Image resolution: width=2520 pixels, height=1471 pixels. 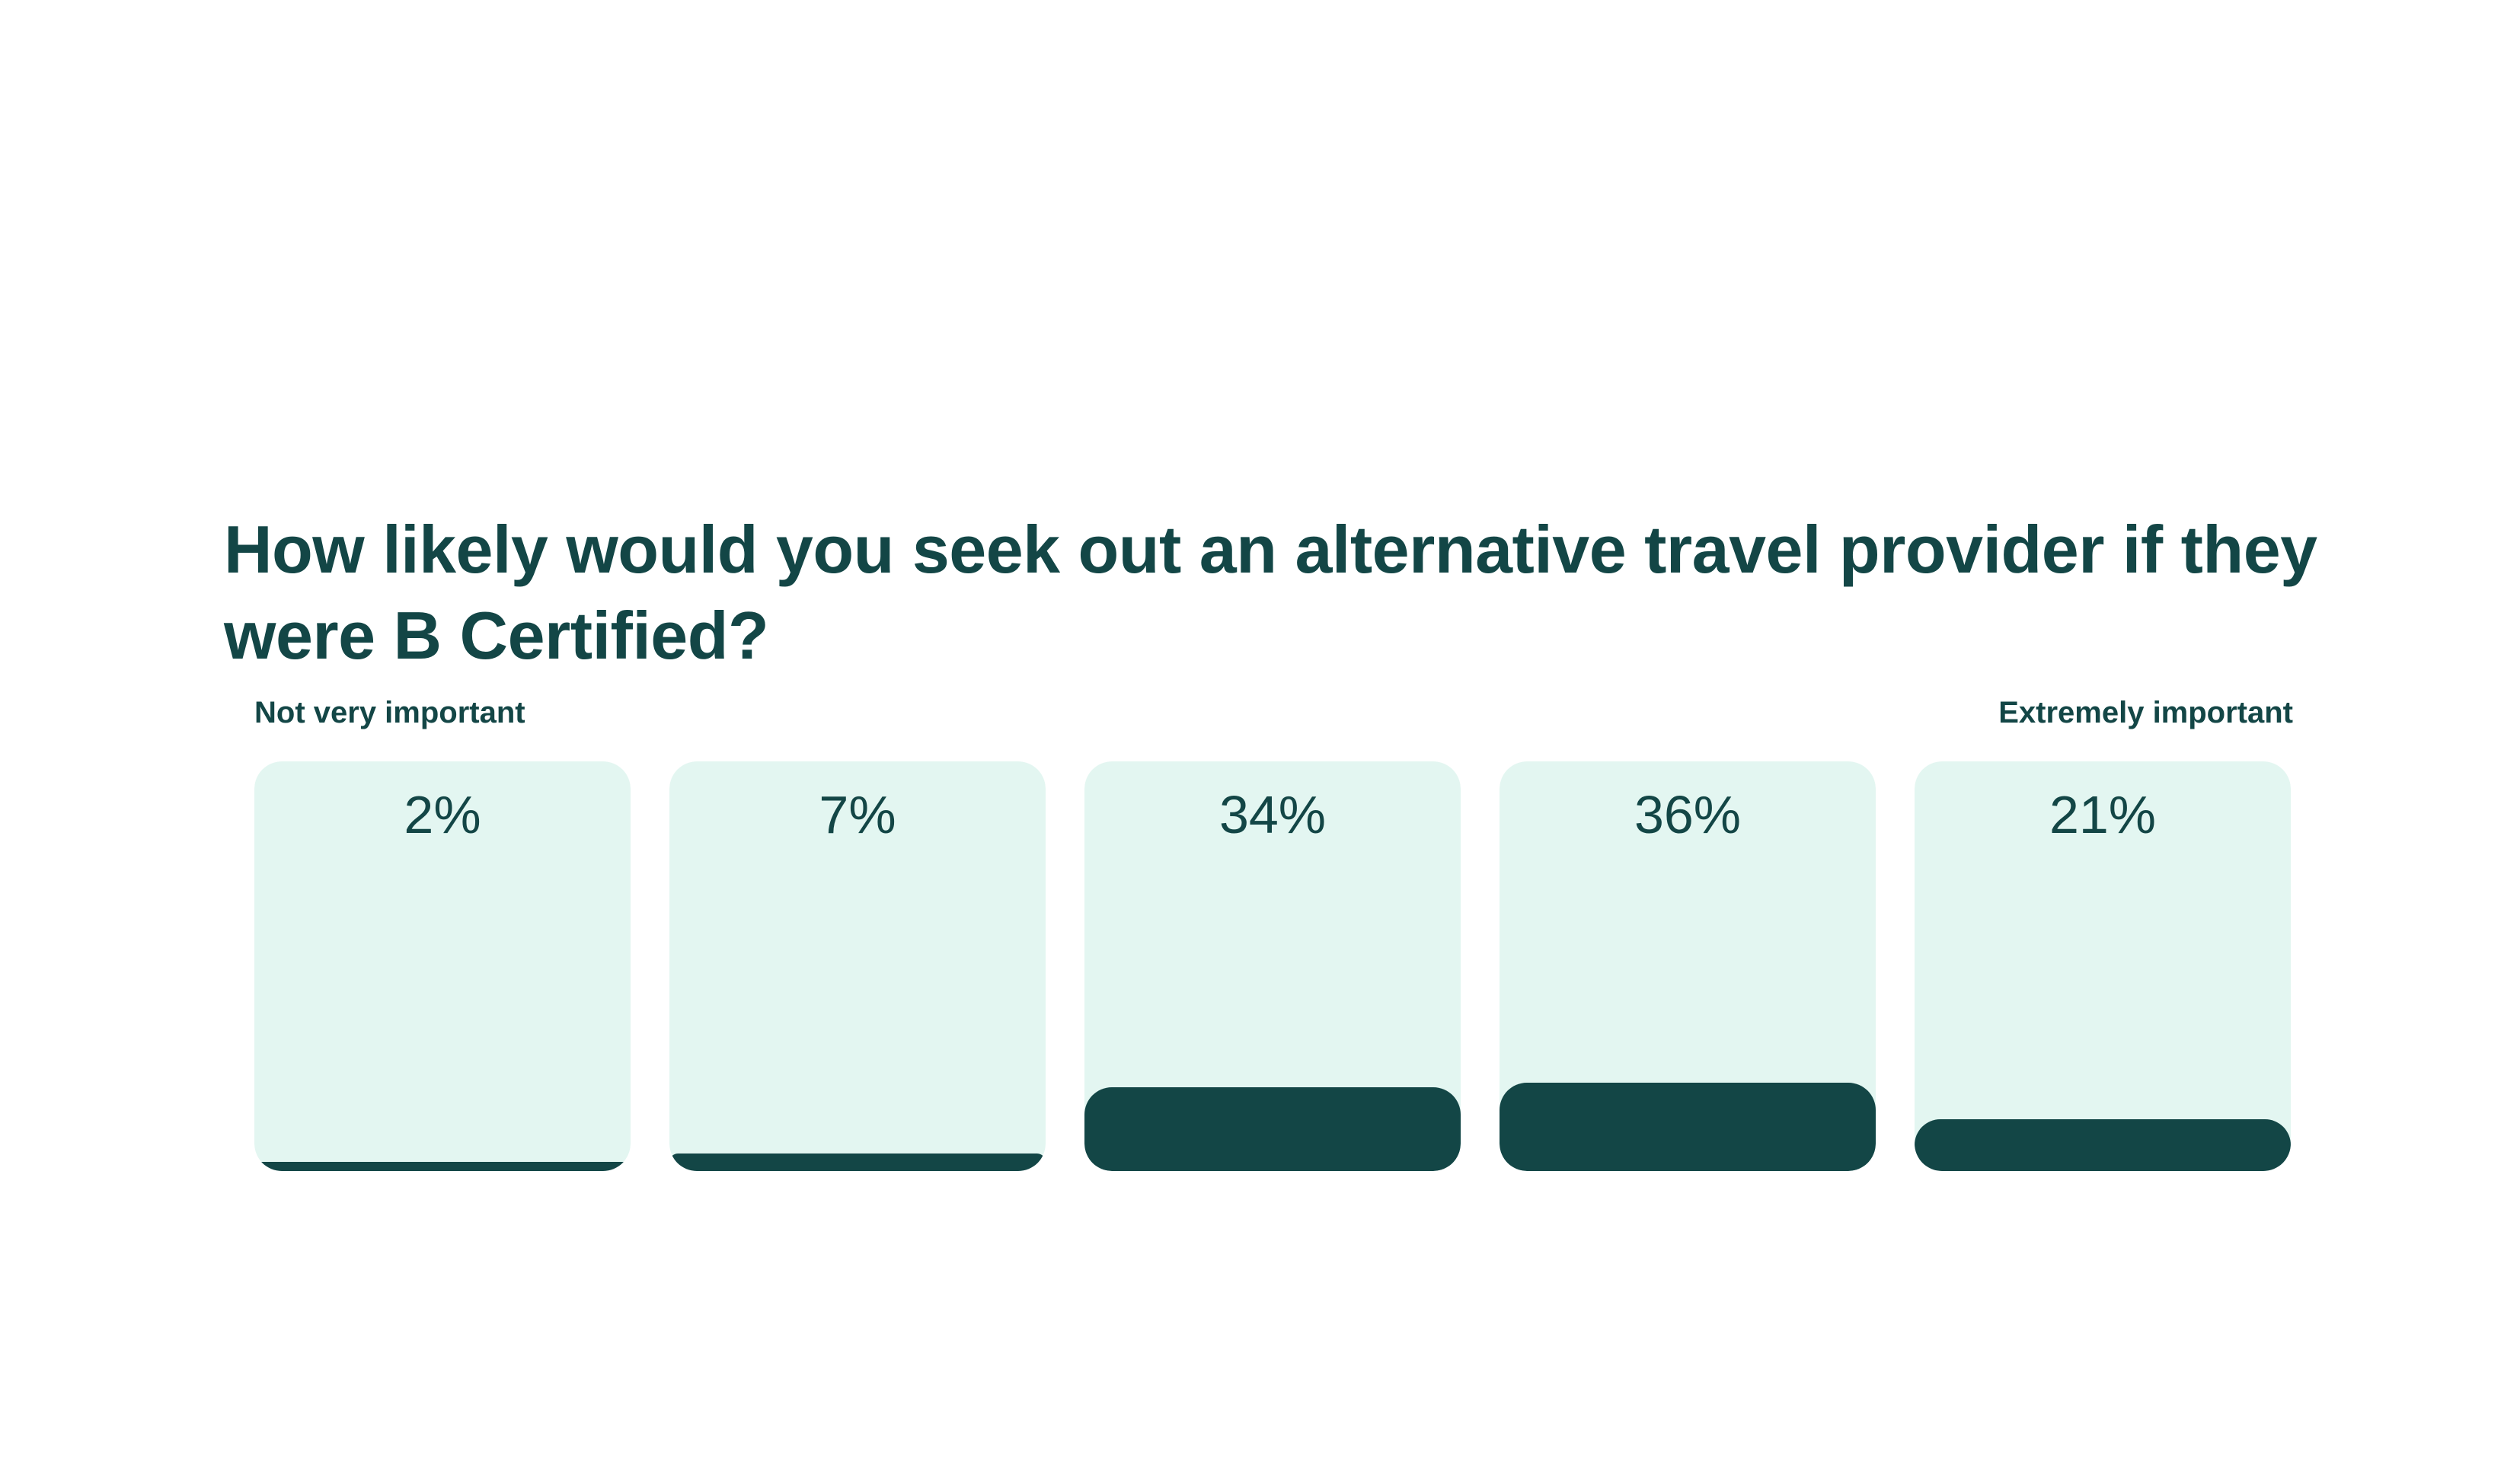 I want to click on bar-value-label: 7%, so click(x=857, y=814).